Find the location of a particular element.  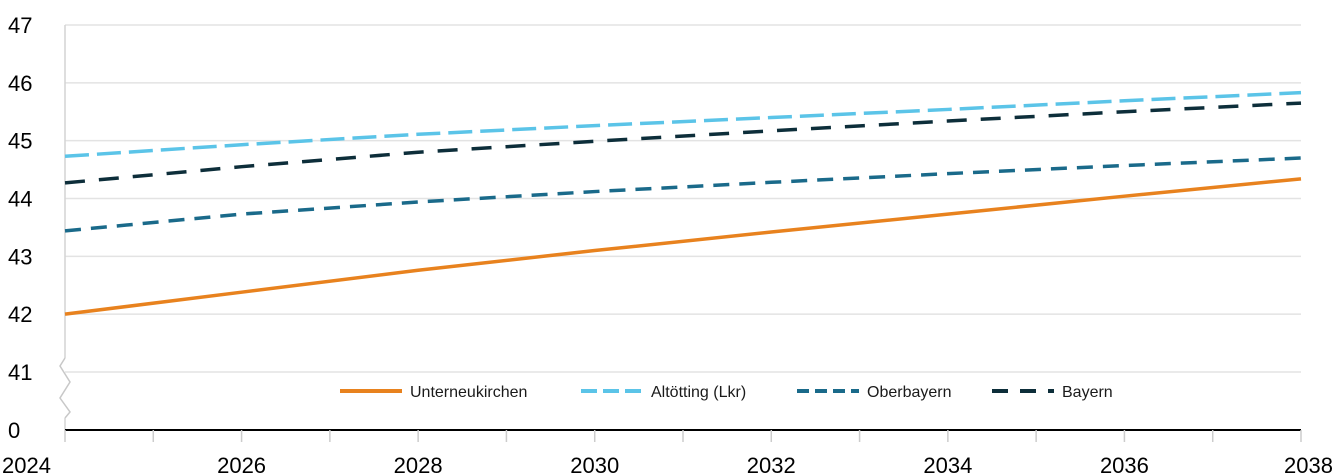

legend-label: Unterneukirchen is located at coordinates (468, 392).